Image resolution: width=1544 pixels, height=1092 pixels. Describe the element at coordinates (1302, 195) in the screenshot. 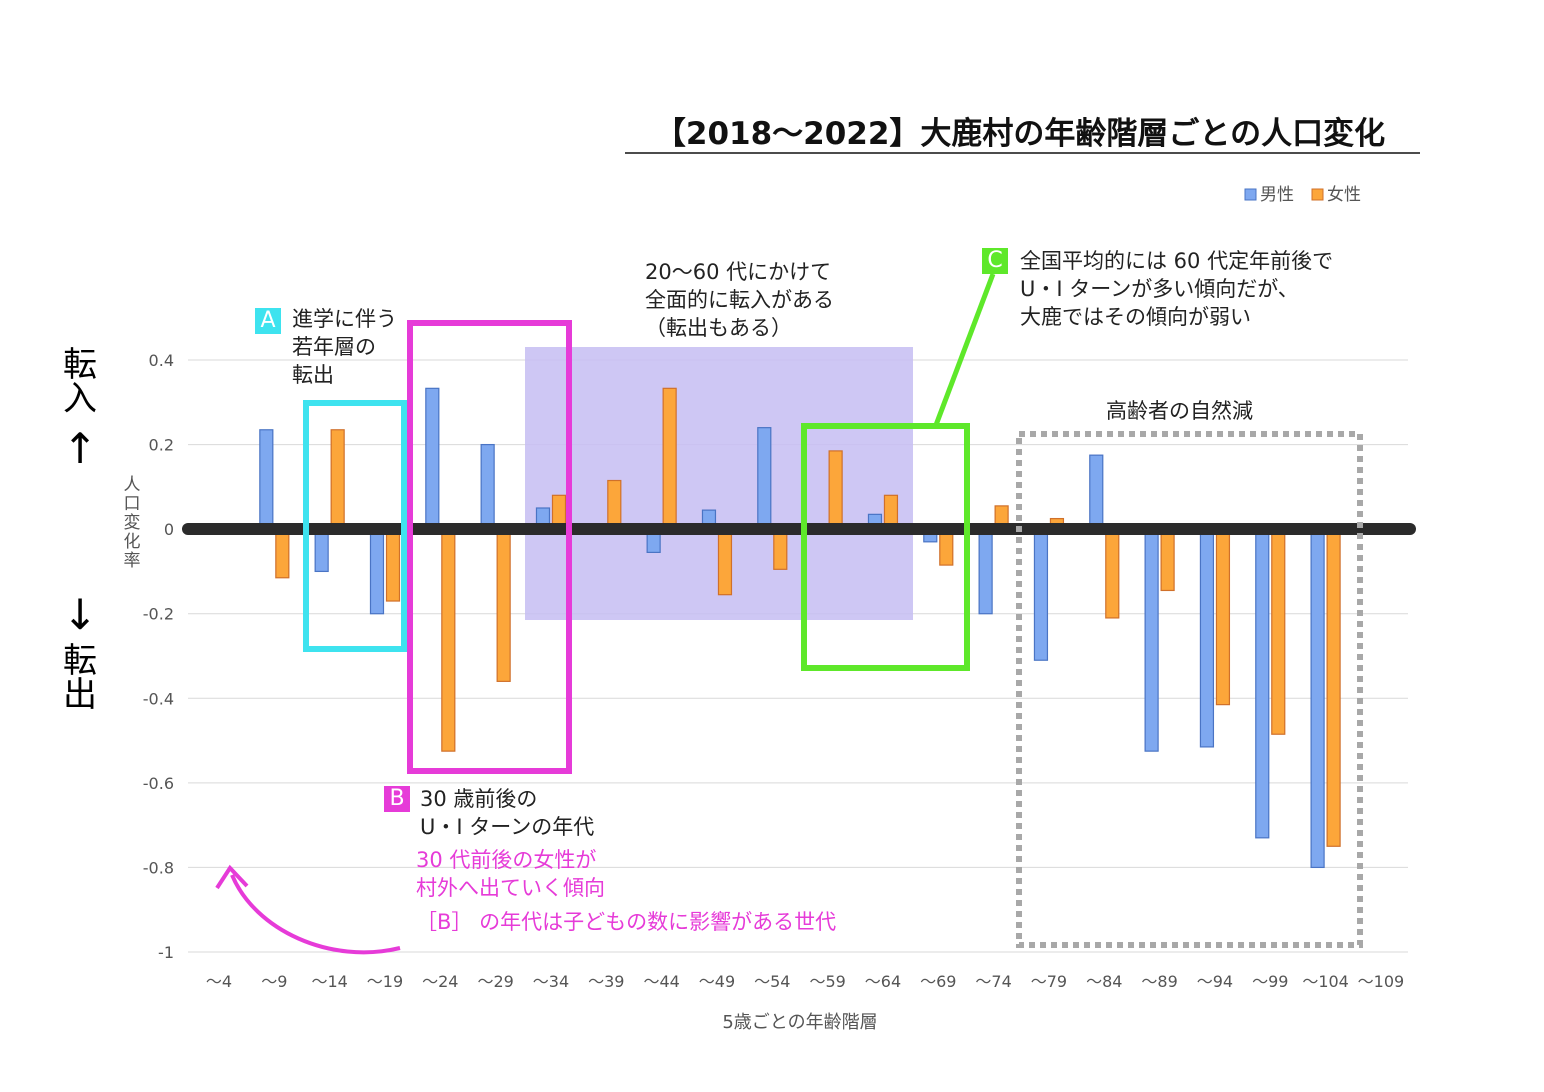

I see `legend: 男性 女性` at that location.